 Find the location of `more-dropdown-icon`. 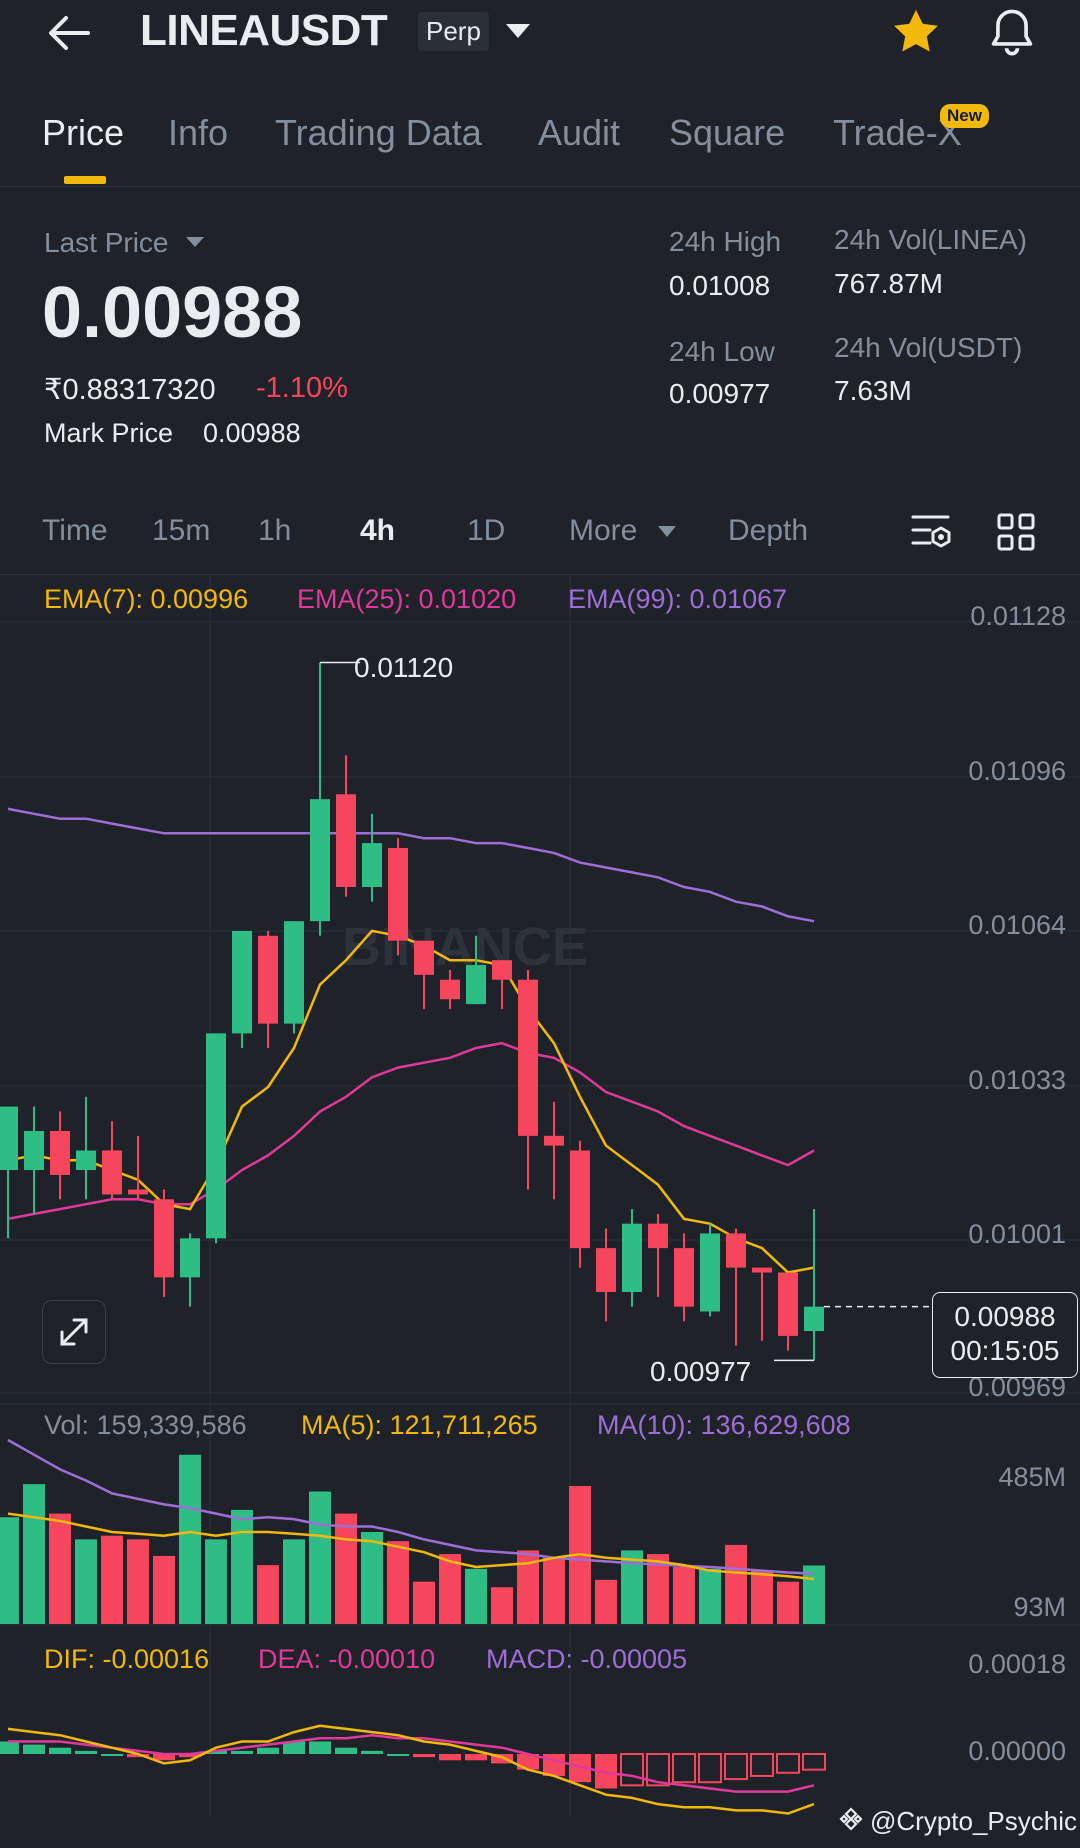

more-dropdown-icon is located at coordinates (667, 534).